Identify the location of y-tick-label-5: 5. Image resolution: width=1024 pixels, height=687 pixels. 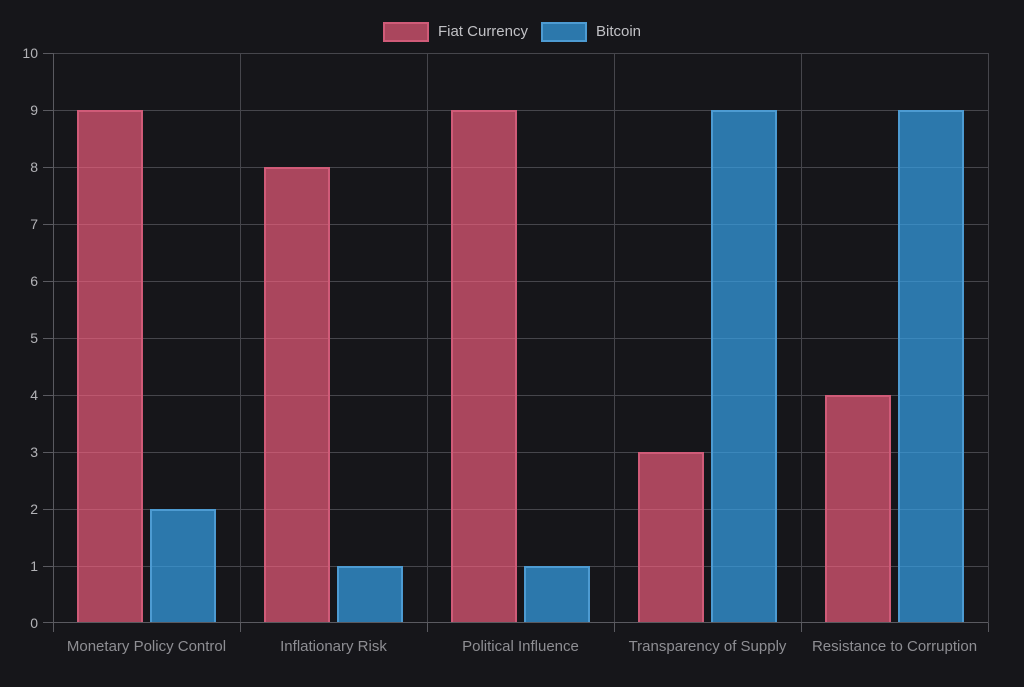
(34, 338).